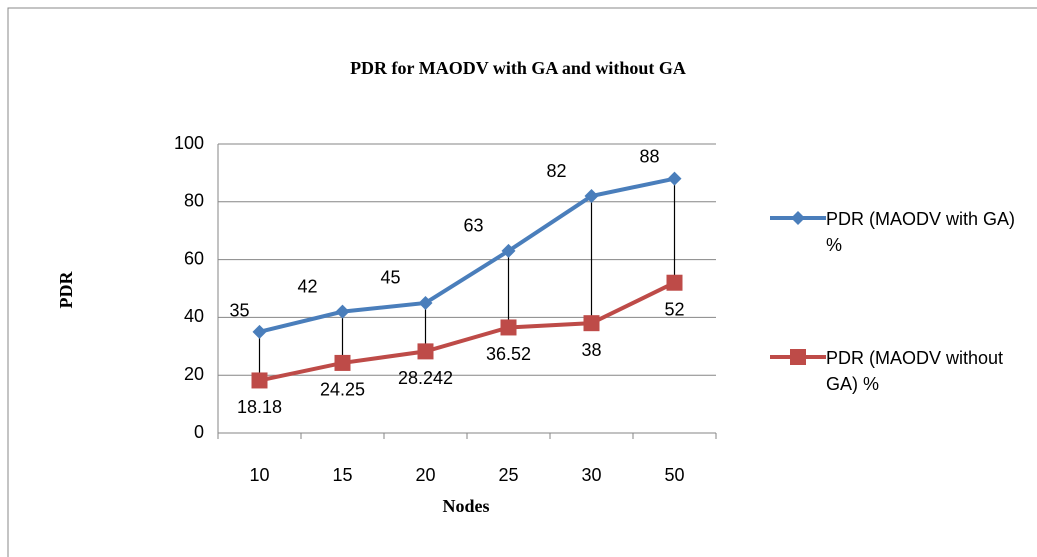 Image resolution: width=1037 pixels, height=557 pixels. Describe the element at coordinates (66, 290) in the screenshot. I see `y-axis-label: PDR` at that location.